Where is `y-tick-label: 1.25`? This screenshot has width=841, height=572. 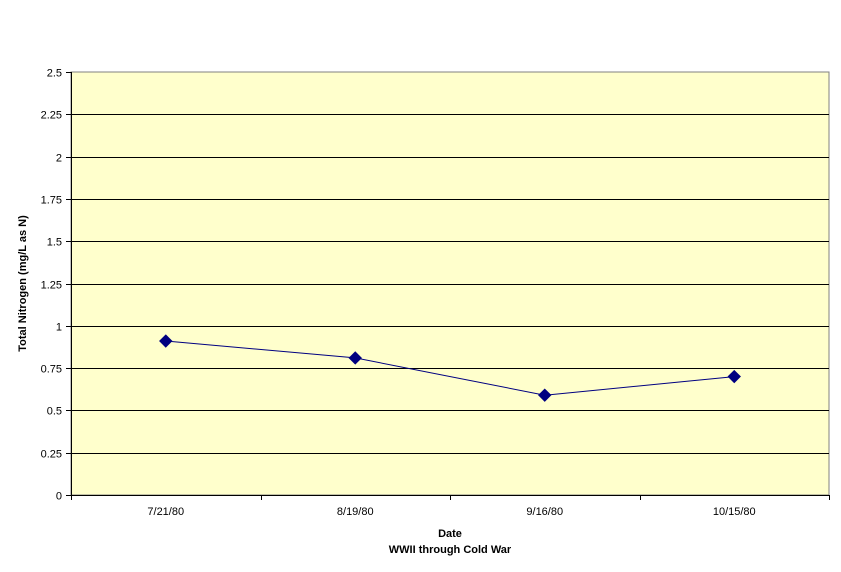
y-tick-label: 1.25 is located at coordinates (51, 286).